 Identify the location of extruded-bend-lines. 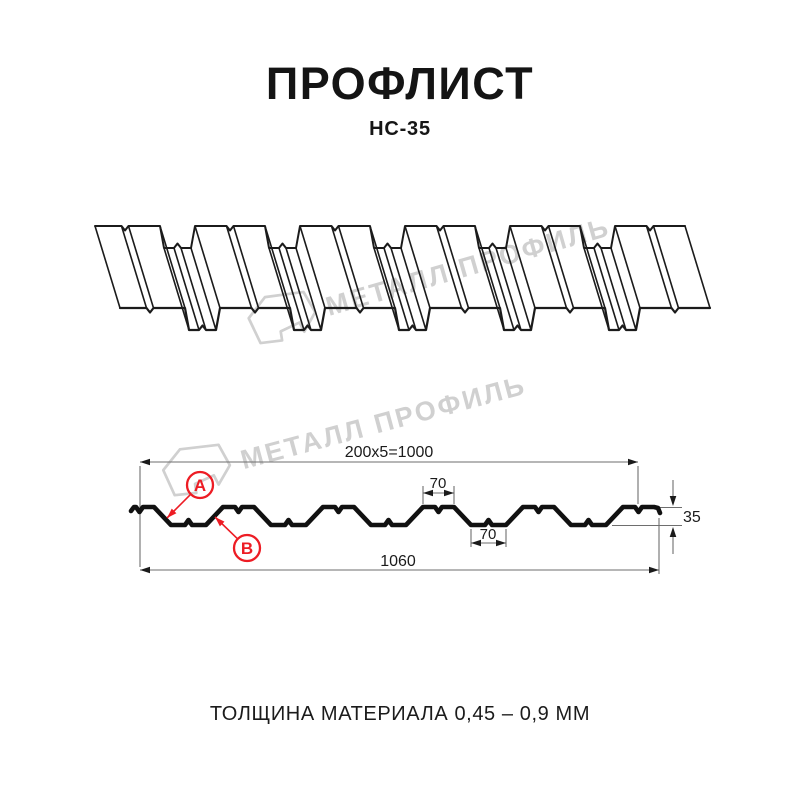
(402, 278).